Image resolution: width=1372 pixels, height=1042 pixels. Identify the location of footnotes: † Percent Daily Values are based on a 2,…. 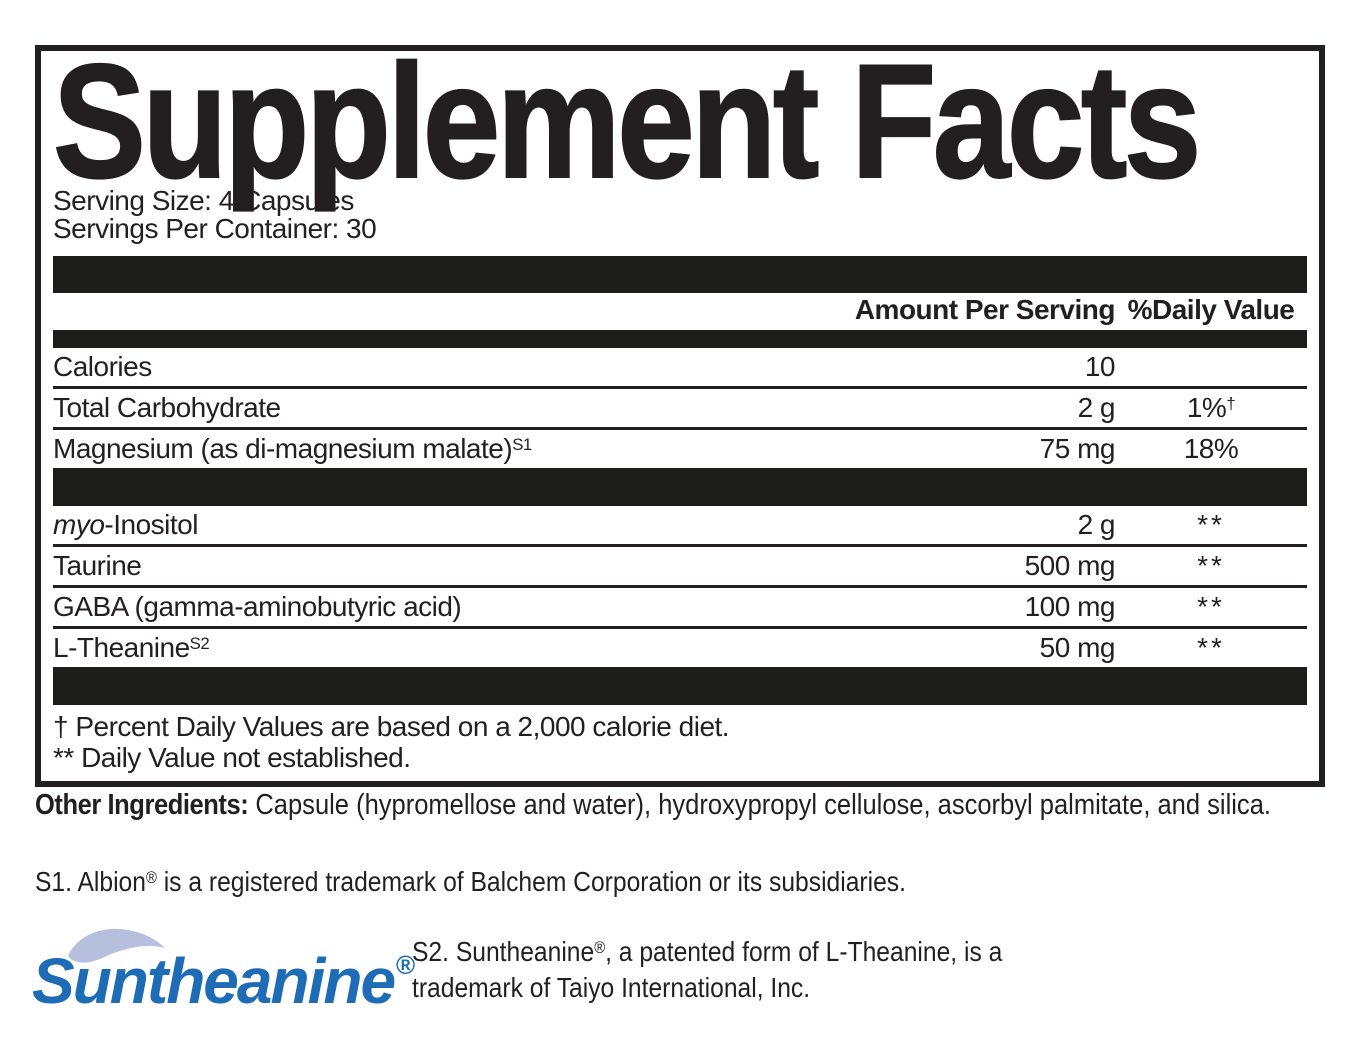
(680, 742).